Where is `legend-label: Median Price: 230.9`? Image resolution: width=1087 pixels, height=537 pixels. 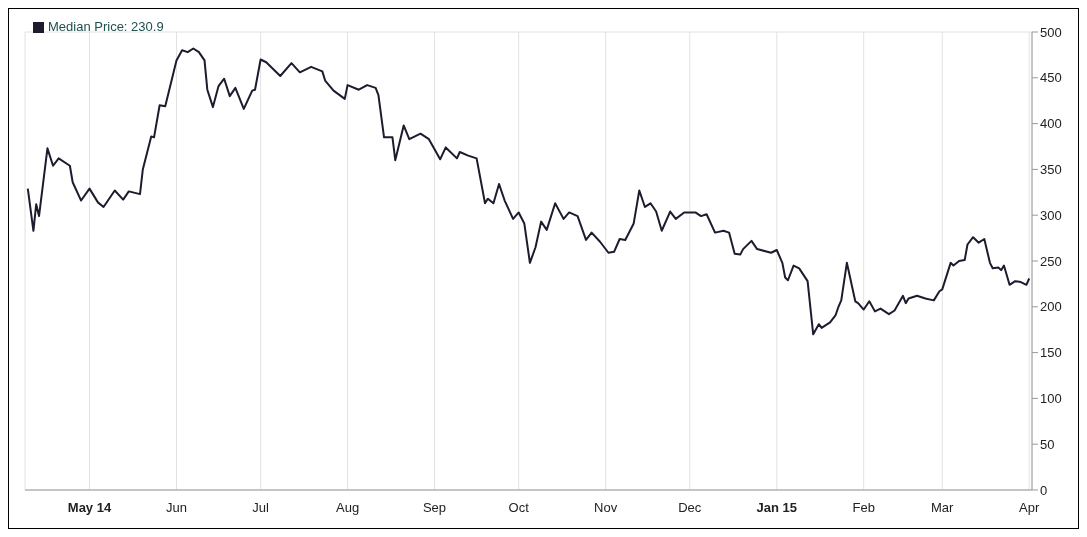 legend-label: Median Price: 230.9 is located at coordinates (106, 26).